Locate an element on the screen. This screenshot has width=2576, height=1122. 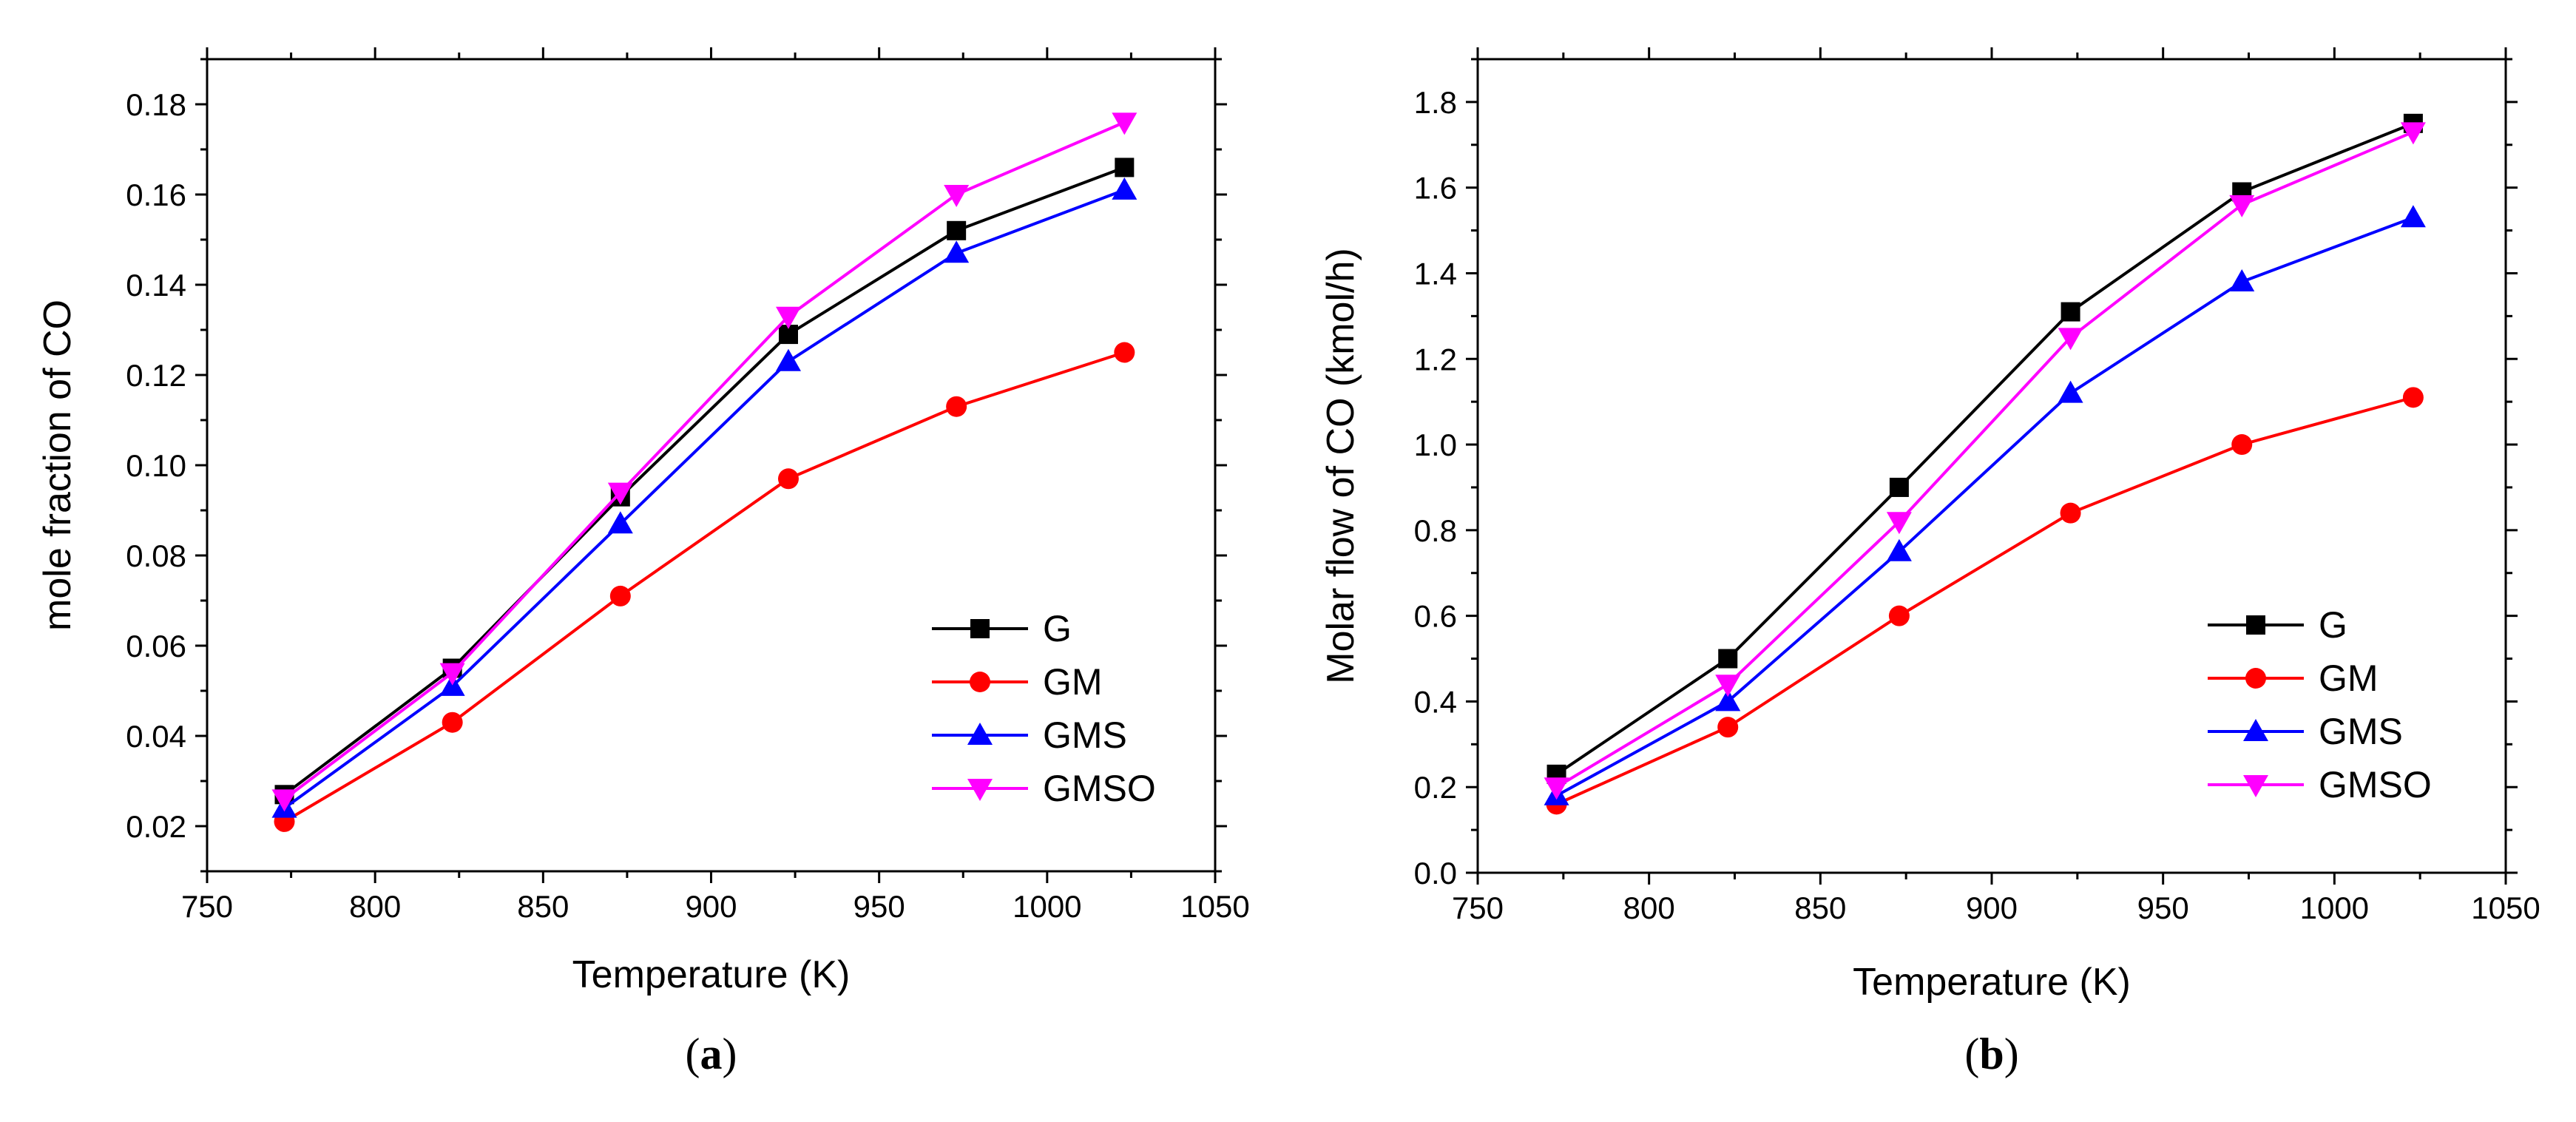
y-tick-label: 0.10 is located at coordinates (156, 465).